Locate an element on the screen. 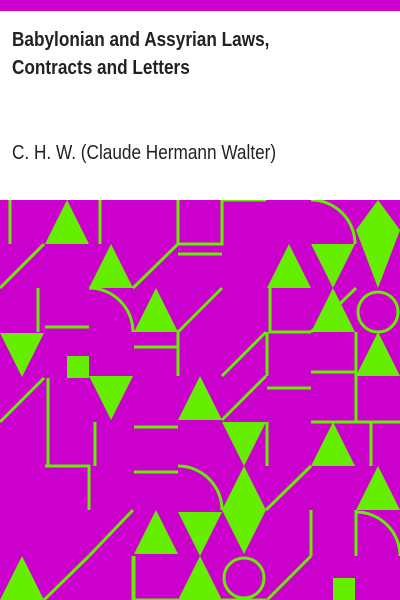 The image size is (400, 600). top-accent-bar is located at coordinates (200, 5).